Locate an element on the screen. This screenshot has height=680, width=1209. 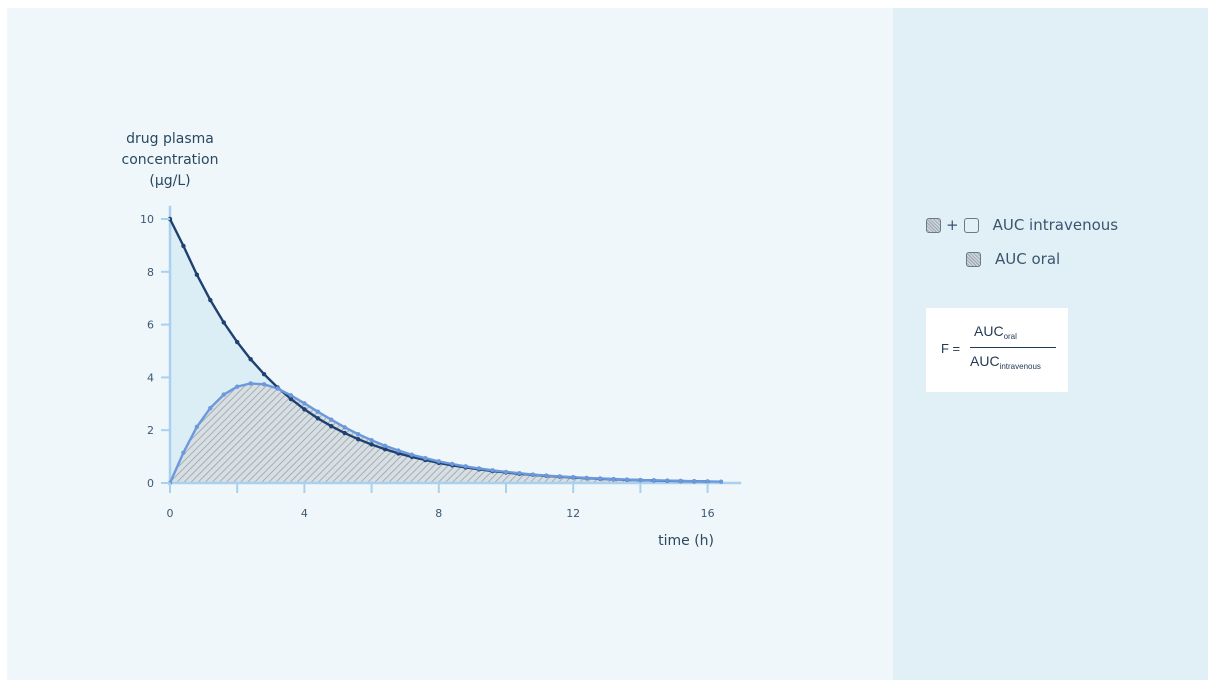
legend-item-oral: AUC oral is located at coordinates (1013, 259).